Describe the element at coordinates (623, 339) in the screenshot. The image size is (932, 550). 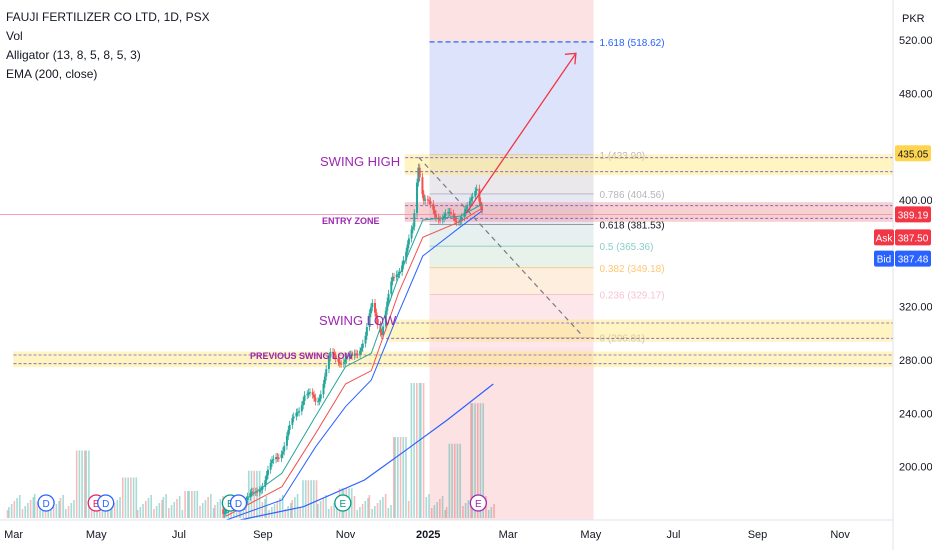
I see `fib-level-label: 0 (296.81)` at that location.